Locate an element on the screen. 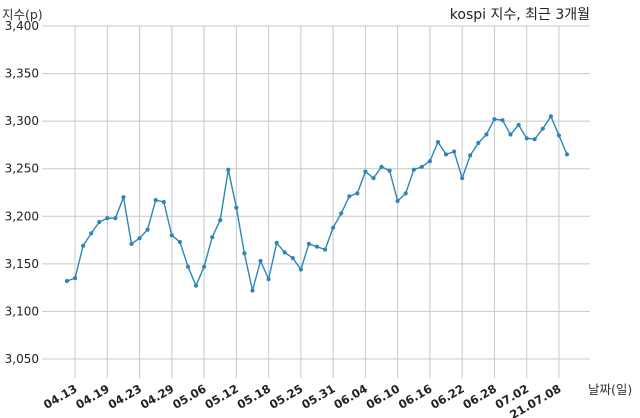 The width and height of the screenshot is (640, 418). x-tick-label: 04.29 is located at coordinates (157, 396).